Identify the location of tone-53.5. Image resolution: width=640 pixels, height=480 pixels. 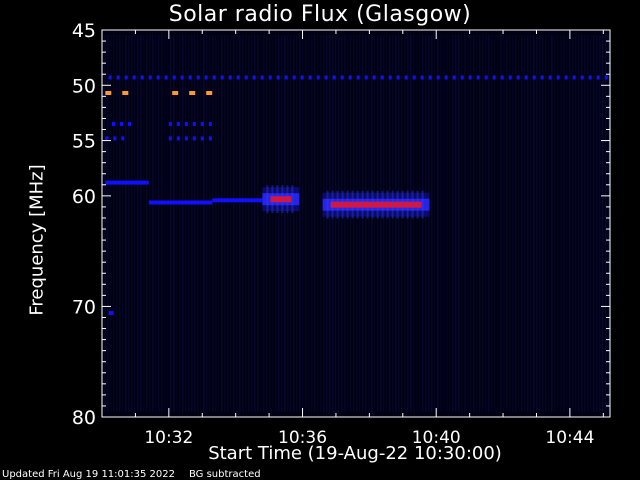
(129, 124).